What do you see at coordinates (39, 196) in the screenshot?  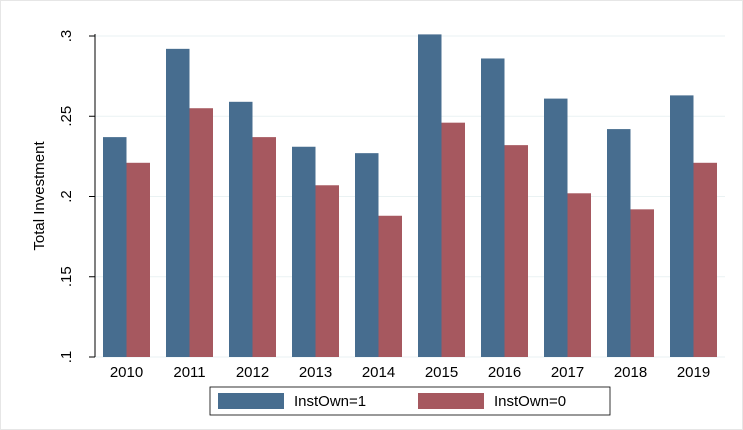 I see `y-axis-title: Total Investment` at bounding box center [39, 196].